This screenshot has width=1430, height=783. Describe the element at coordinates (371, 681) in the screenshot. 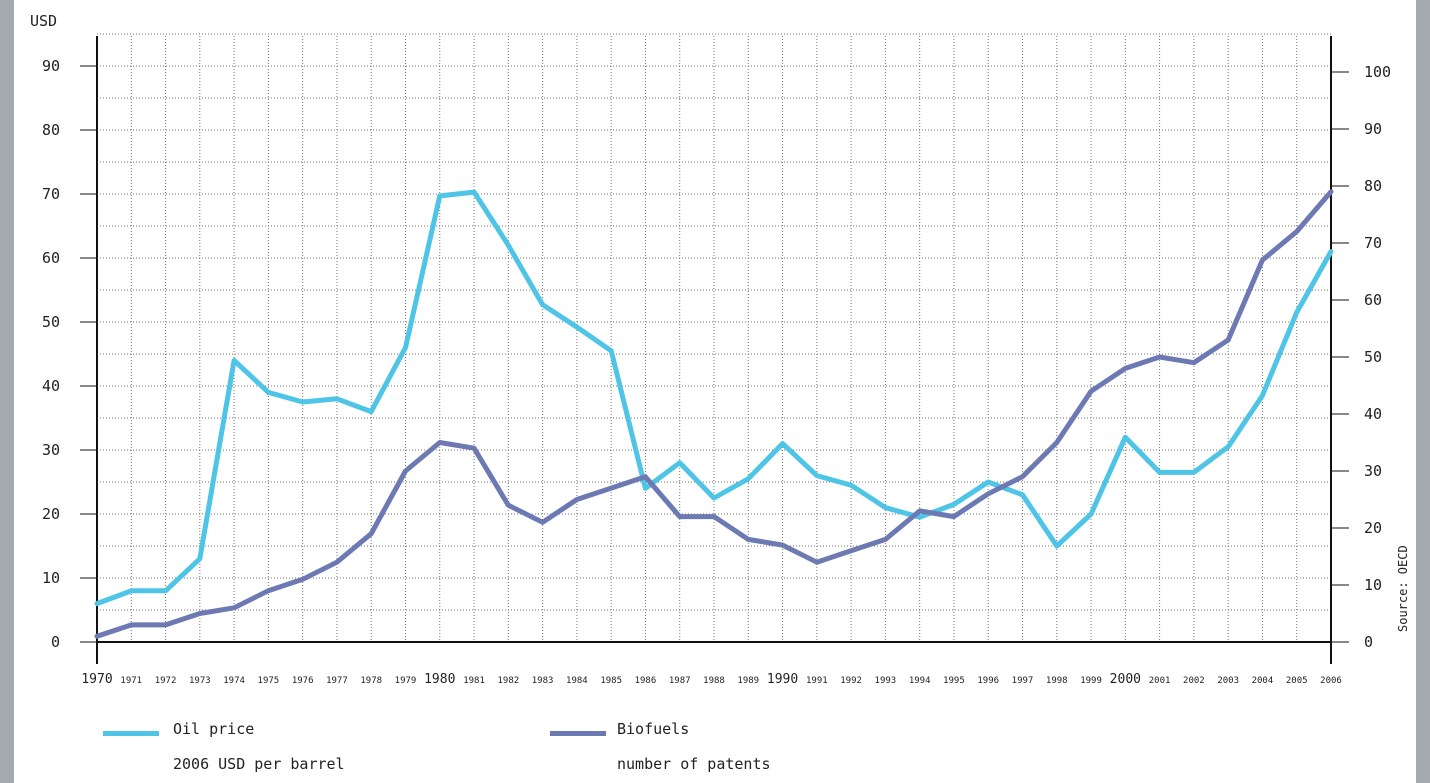

I see `x-tick-label: 1978` at that location.